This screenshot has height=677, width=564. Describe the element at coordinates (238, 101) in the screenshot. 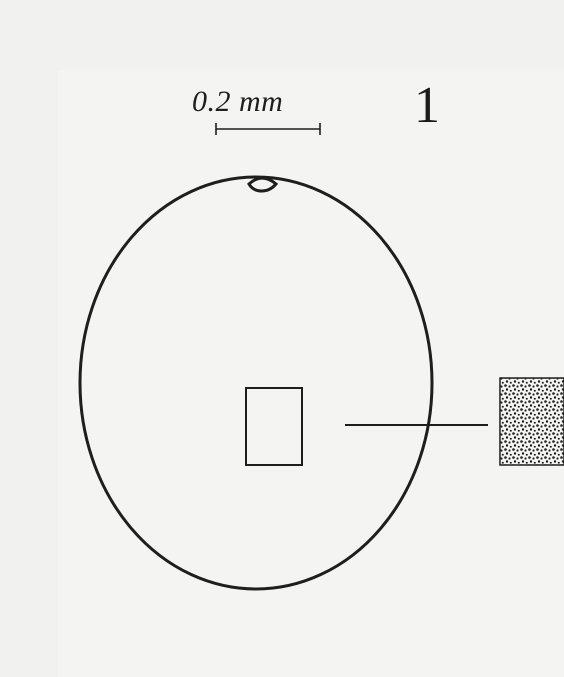

I see `scale-bar-label: 0.2 mm` at that location.